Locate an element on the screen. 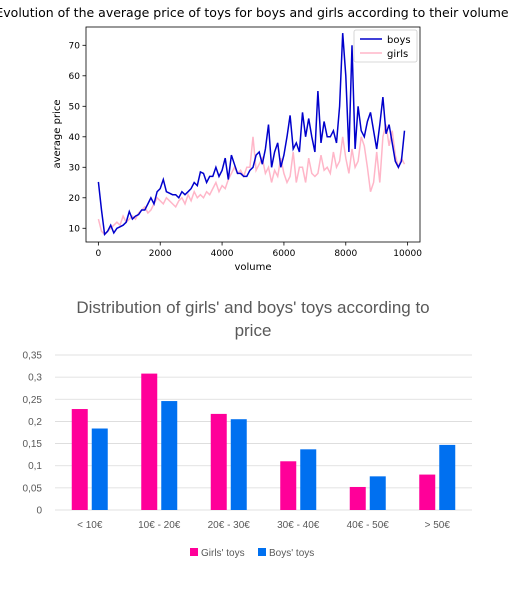 The height and width of the screenshot is (610, 522). category-label: > 50€ is located at coordinates (438, 525).